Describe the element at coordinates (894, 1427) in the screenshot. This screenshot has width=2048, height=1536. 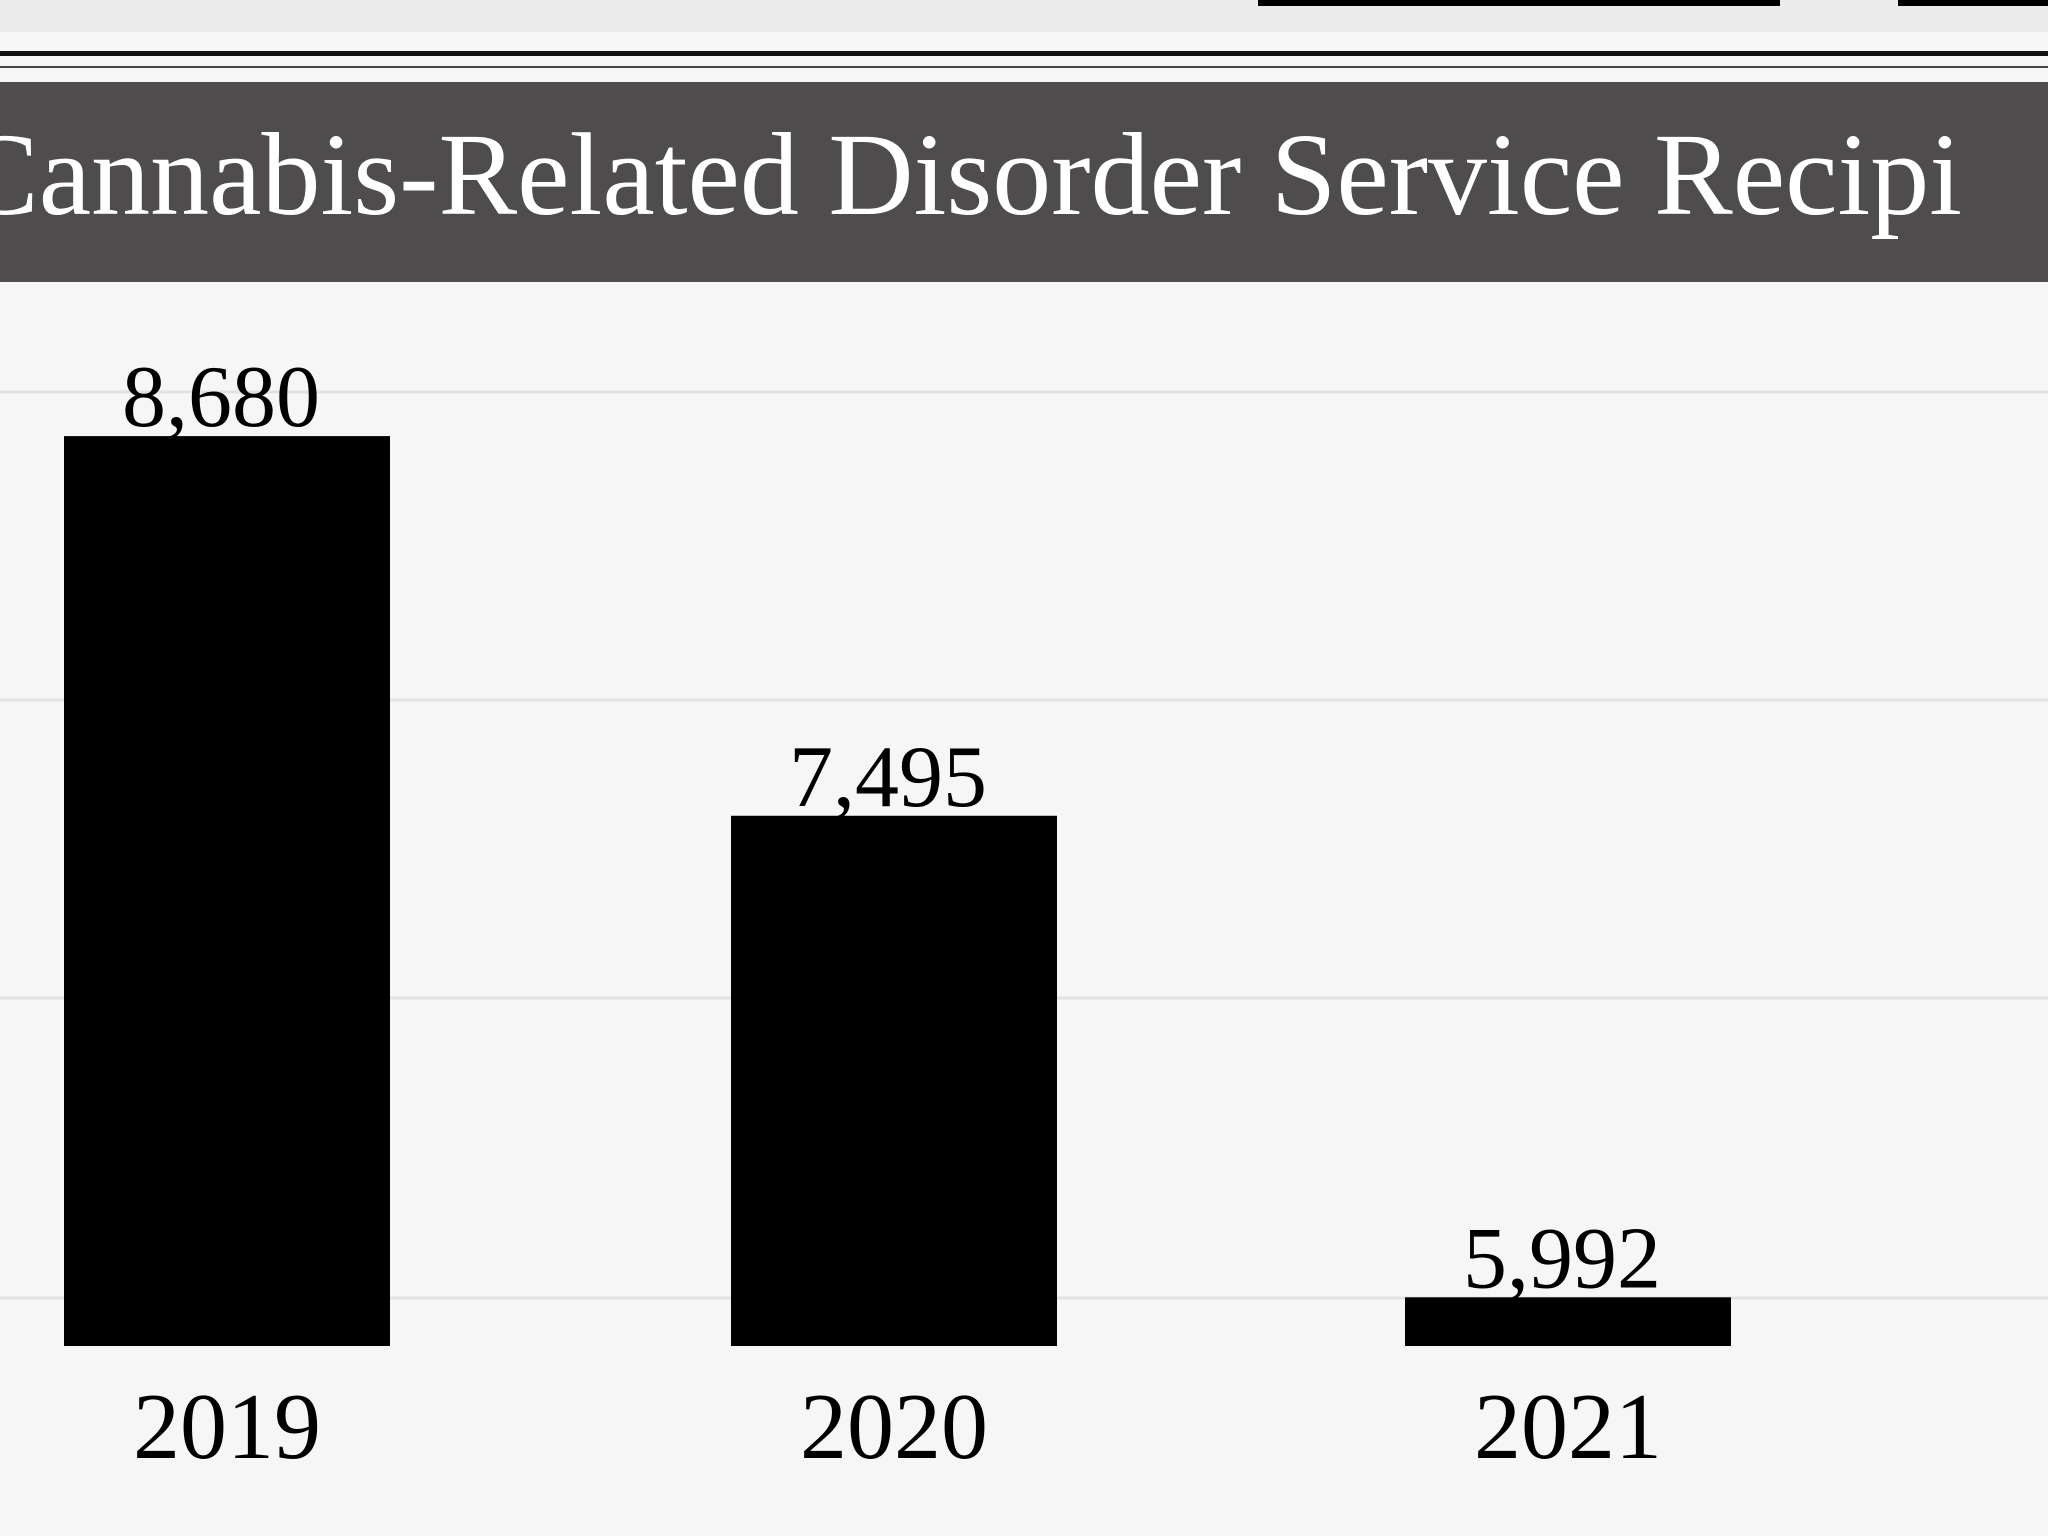
I see `x-tick-2020: 2020` at that location.